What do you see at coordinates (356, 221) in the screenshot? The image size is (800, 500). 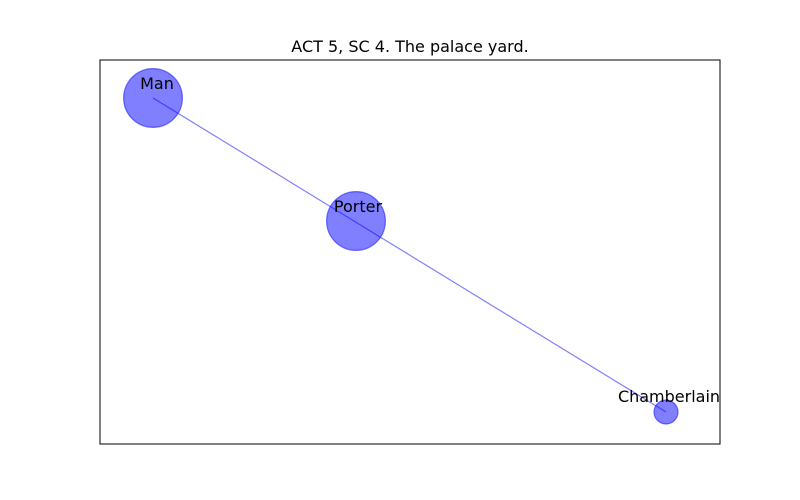 I see `node-porter` at bounding box center [356, 221].